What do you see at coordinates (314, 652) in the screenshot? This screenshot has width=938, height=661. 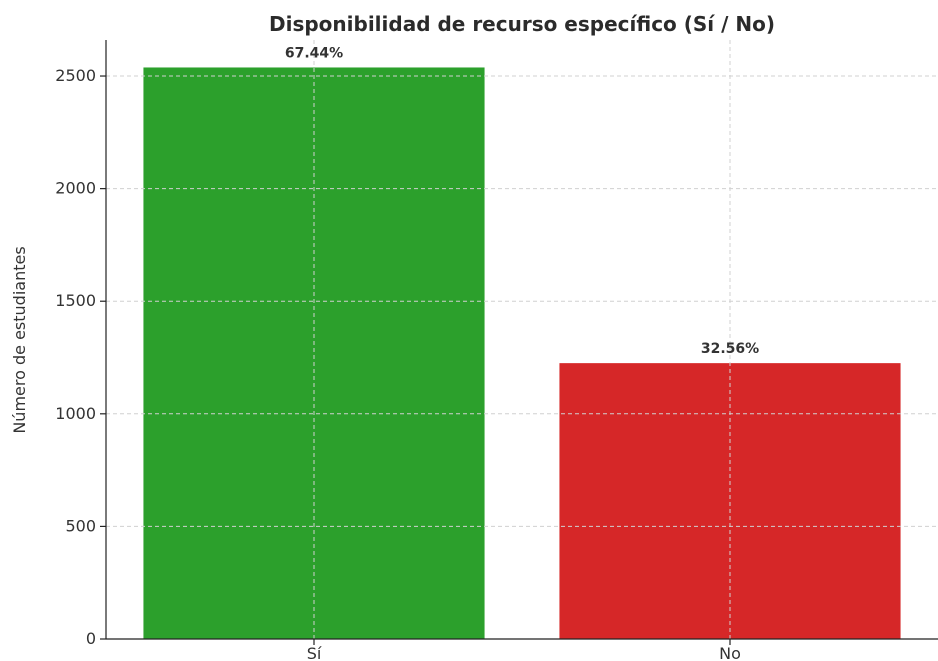 I see `x-tick-label: Sí` at bounding box center [314, 652].